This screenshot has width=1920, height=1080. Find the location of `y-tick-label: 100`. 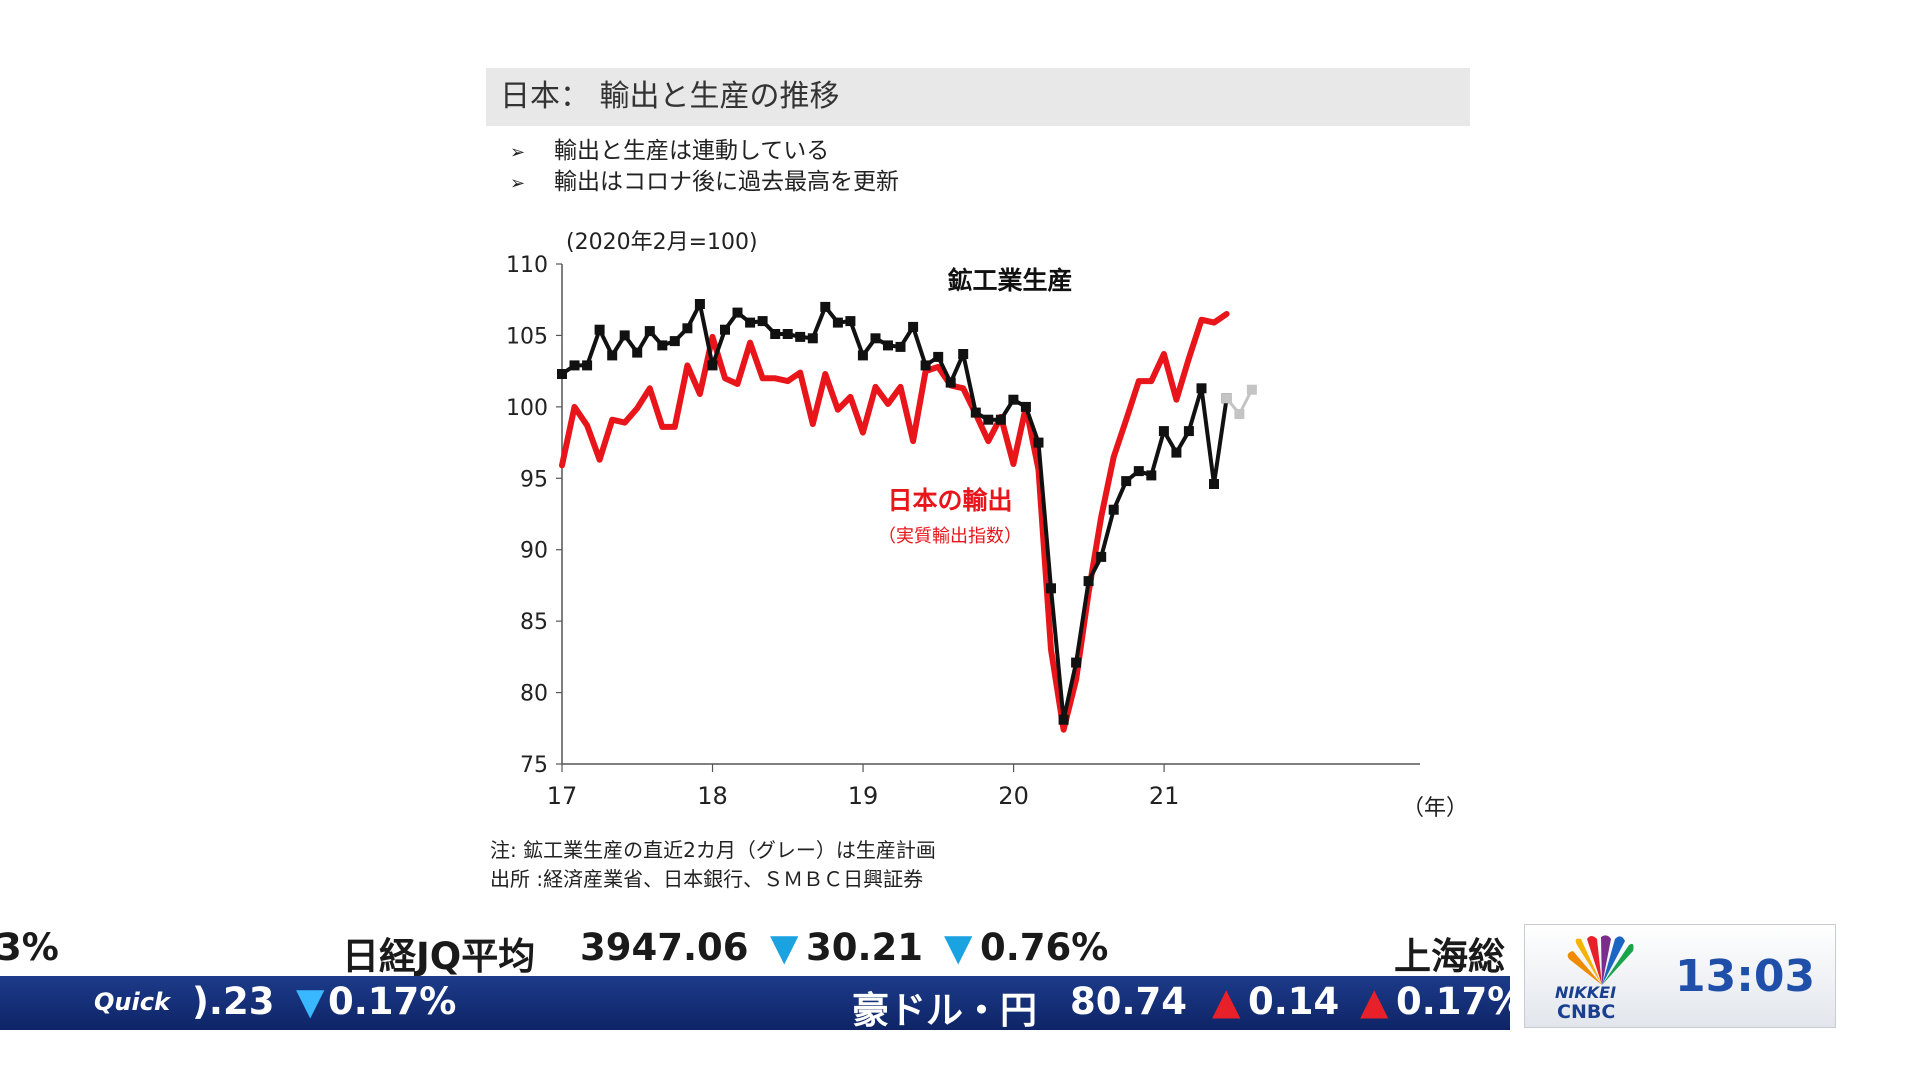

y-tick-label: 100 is located at coordinates (527, 408).